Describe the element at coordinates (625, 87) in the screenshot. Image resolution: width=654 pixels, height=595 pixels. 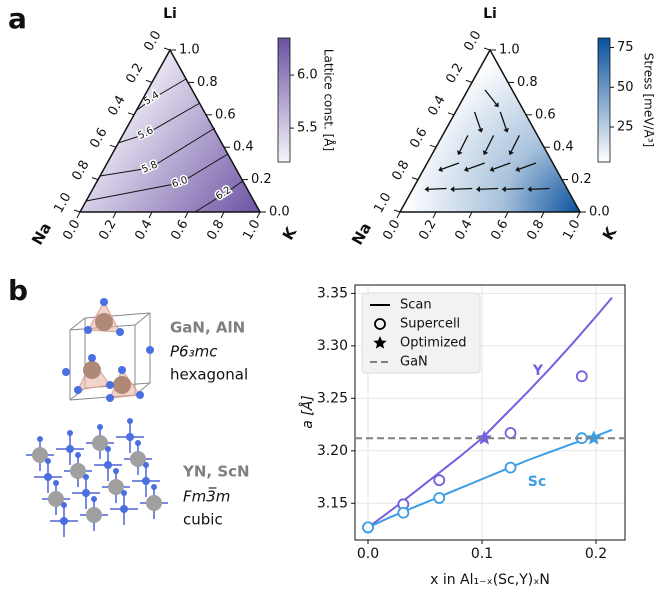
I see `colorbar-tick-label: 50` at that location.